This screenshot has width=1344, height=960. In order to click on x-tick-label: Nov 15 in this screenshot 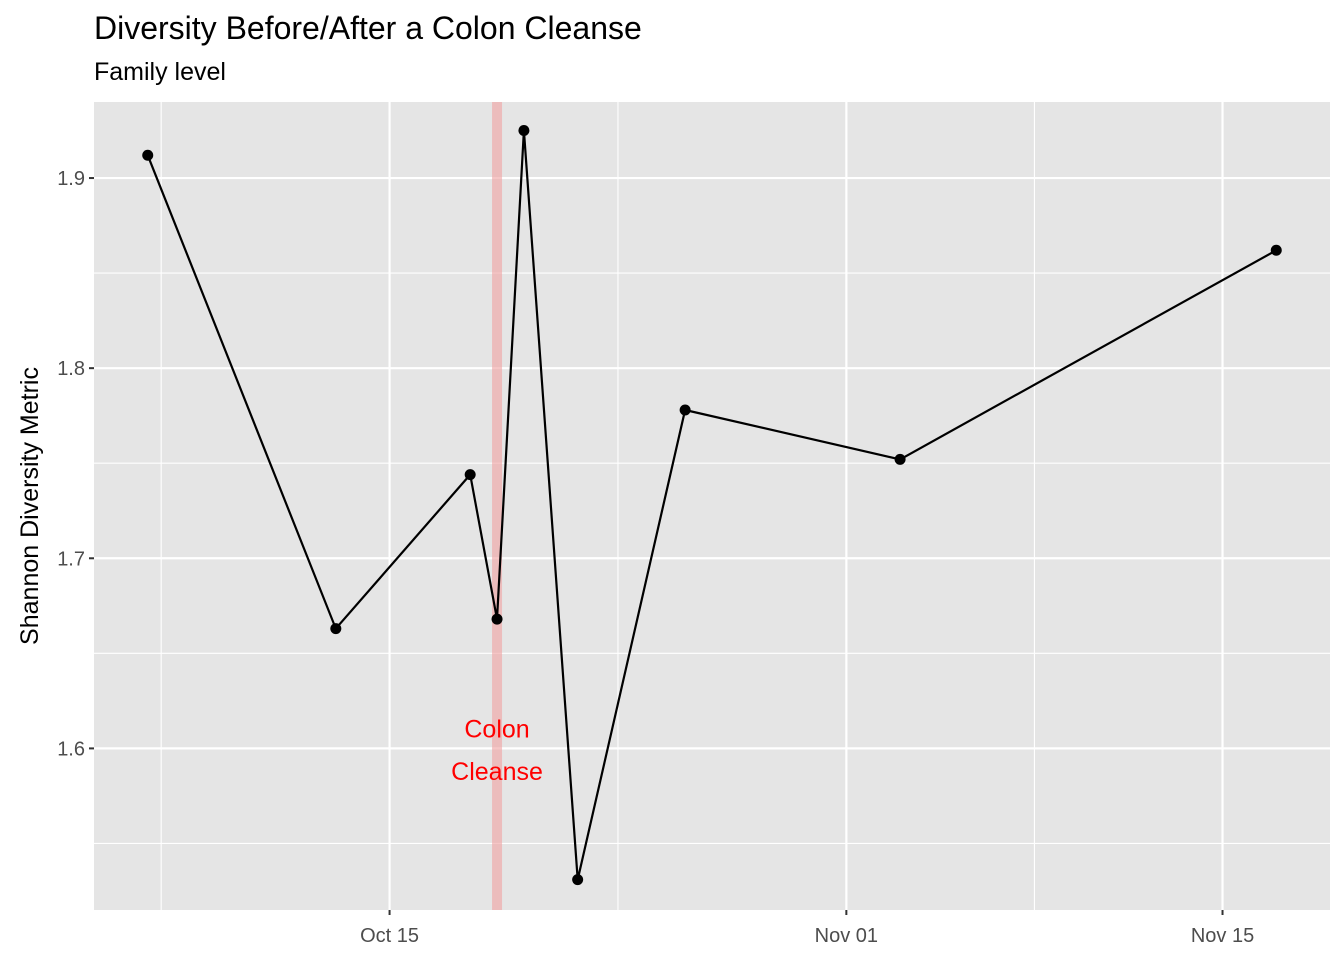, I will do `click(1222, 936)`.